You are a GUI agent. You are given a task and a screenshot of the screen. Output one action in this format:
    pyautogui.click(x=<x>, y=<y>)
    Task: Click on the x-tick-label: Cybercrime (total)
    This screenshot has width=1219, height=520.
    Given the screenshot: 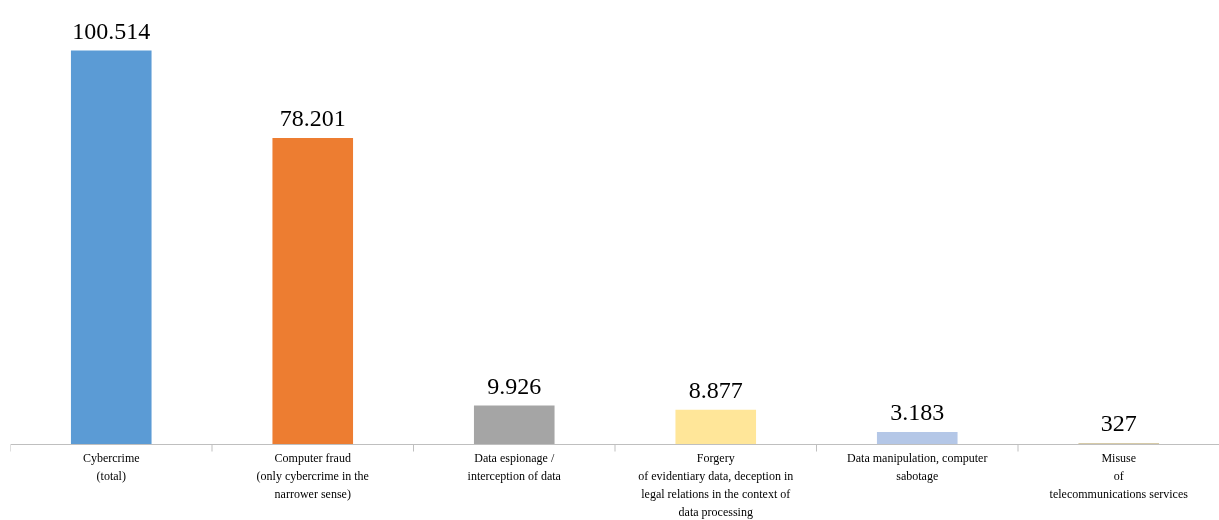 What is the action you would take?
    pyautogui.click(x=111, y=466)
    